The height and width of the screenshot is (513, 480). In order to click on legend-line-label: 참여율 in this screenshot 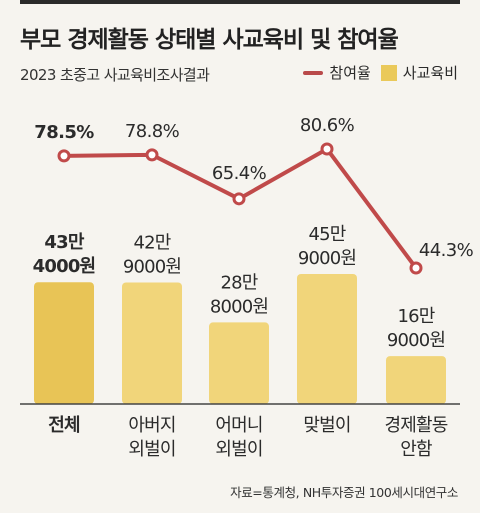, I will do `click(350, 73)`.